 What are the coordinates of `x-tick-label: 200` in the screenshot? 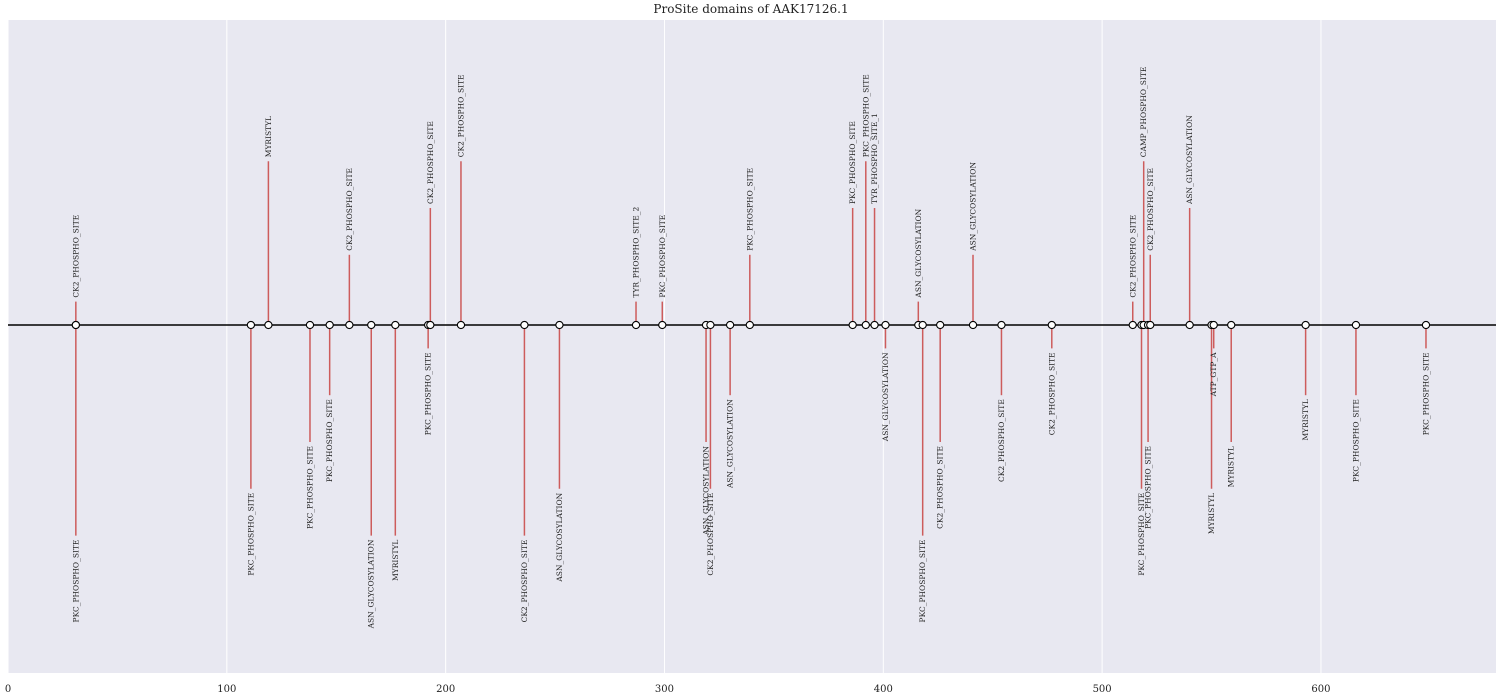 It's located at (445, 689).